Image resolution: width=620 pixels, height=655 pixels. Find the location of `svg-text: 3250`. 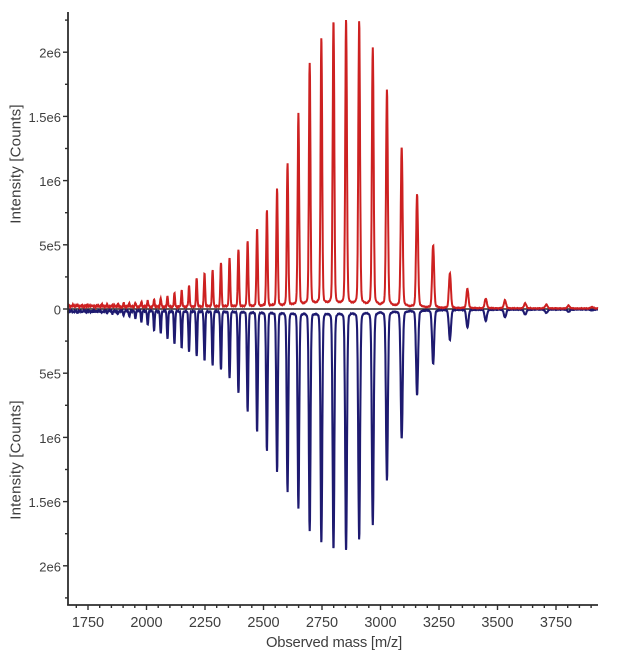

svg-text: 3250 is located at coordinates (439, 623).